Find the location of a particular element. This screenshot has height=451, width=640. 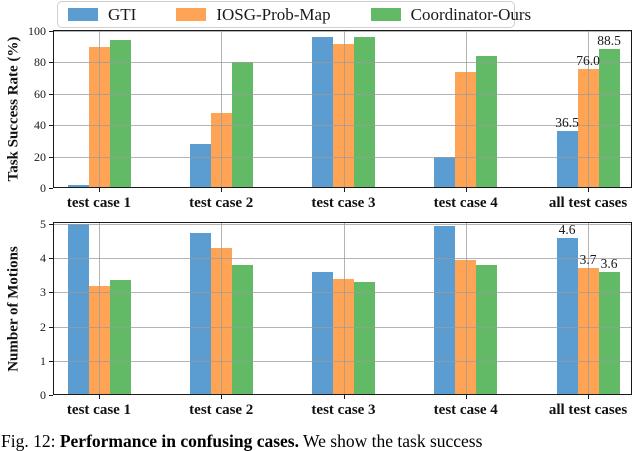

y-tick-label: 40 is located at coordinates (40, 125).